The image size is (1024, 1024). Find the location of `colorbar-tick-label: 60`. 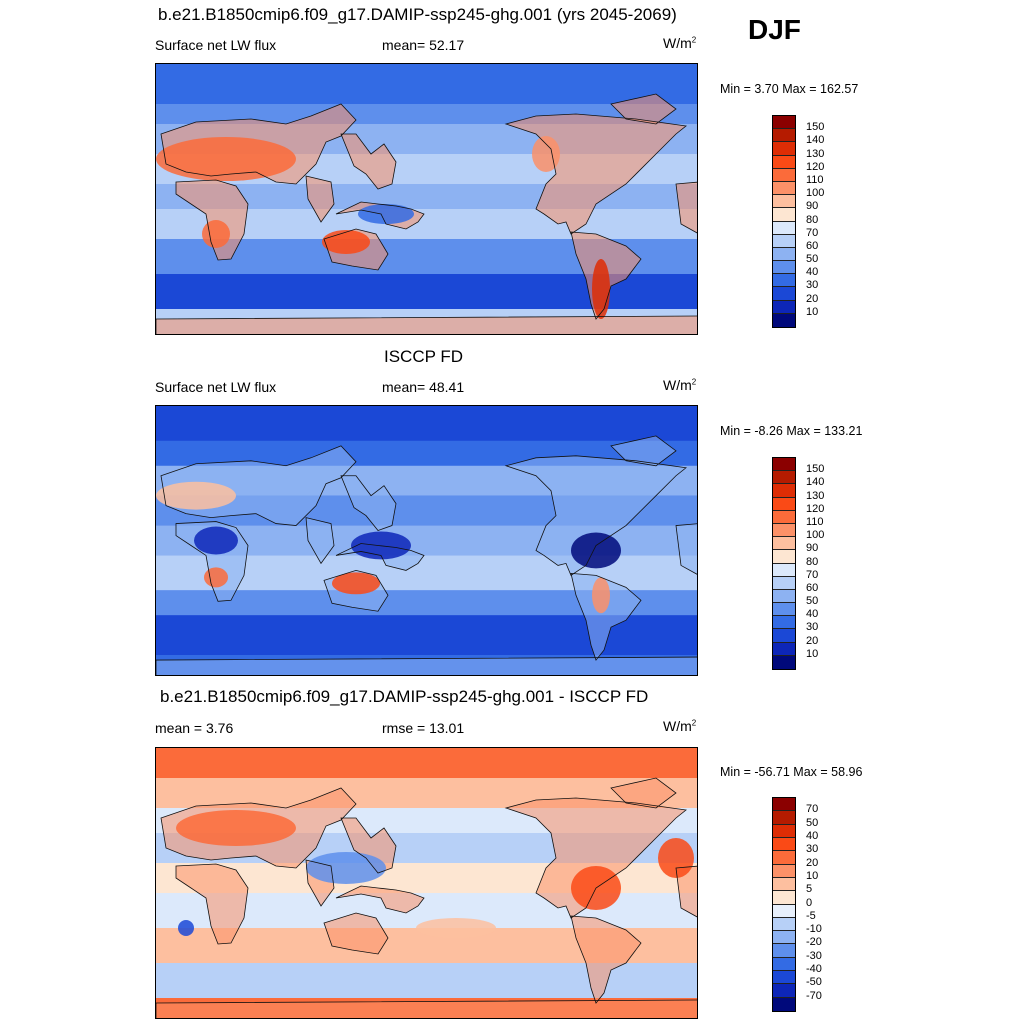

colorbar-tick-label: 60 is located at coordinates (812, 587).